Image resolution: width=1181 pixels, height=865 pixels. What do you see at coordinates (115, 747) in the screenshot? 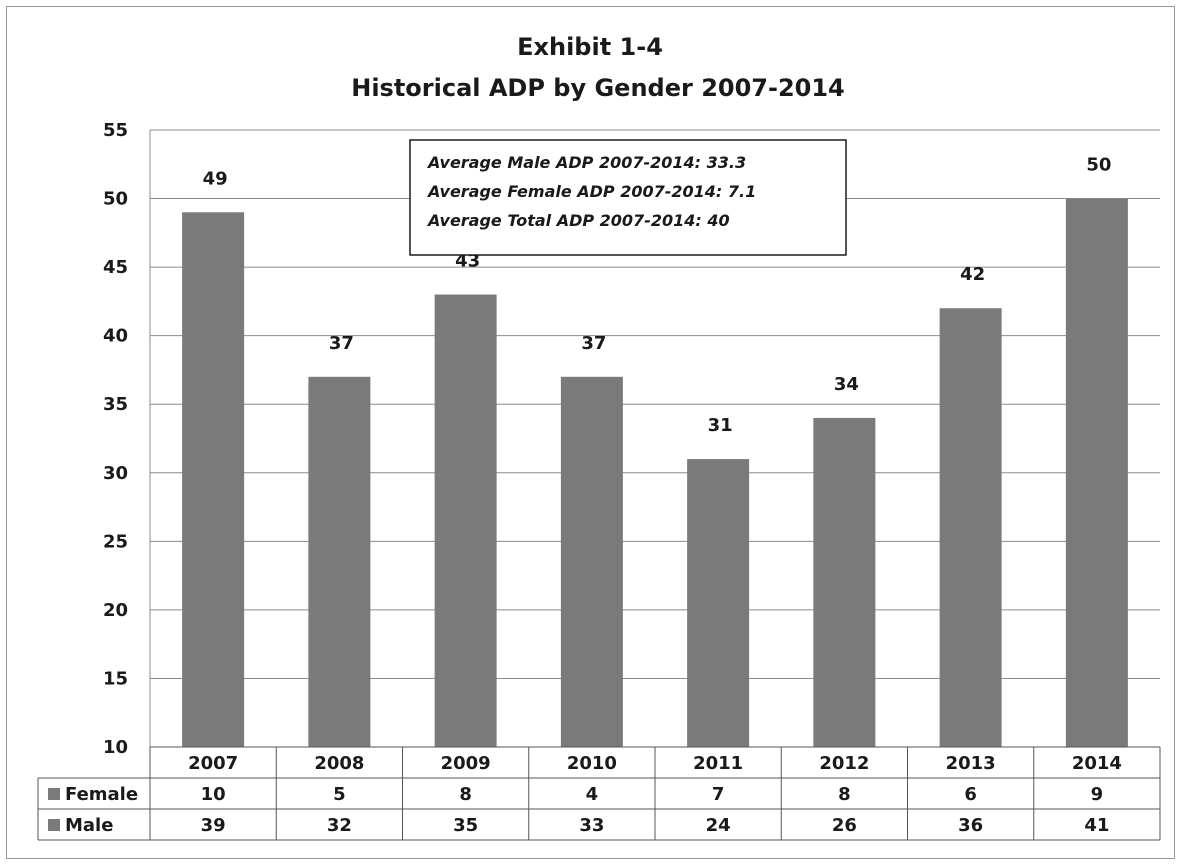
I see `y-tick-label-10: 10` at bounding box center [115, 747].